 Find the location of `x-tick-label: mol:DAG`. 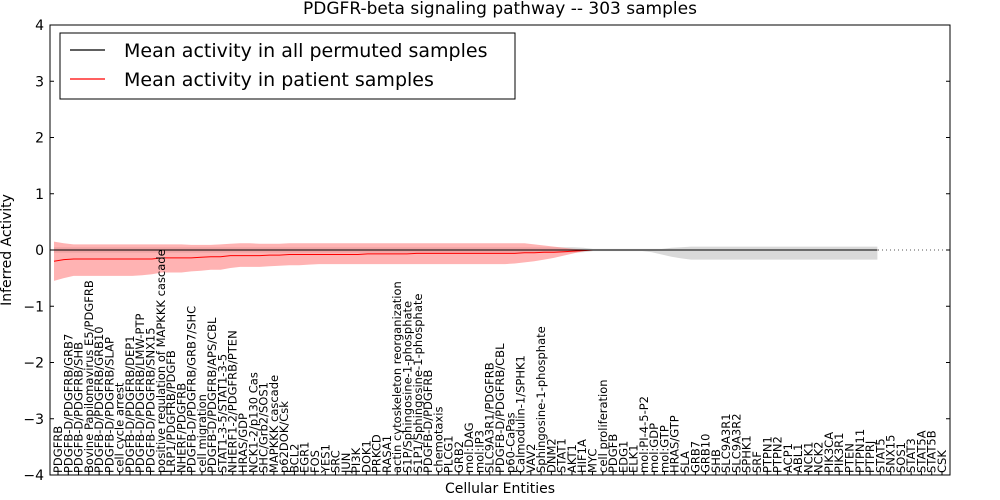

x-tick-label: mol:DAG is located at coordinates (469, 447).